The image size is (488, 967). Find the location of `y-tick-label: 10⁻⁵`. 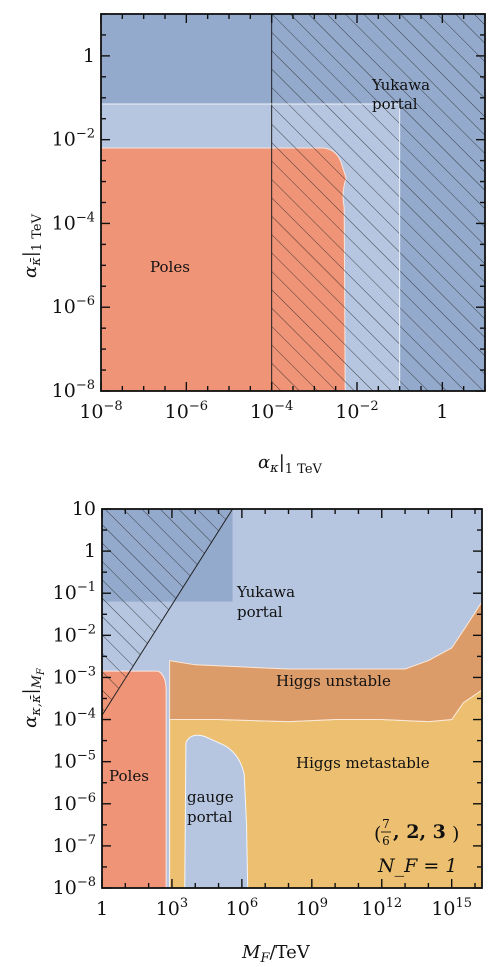

y-tick-label: 10⁻⁵ is located at coordinates (74, 761).